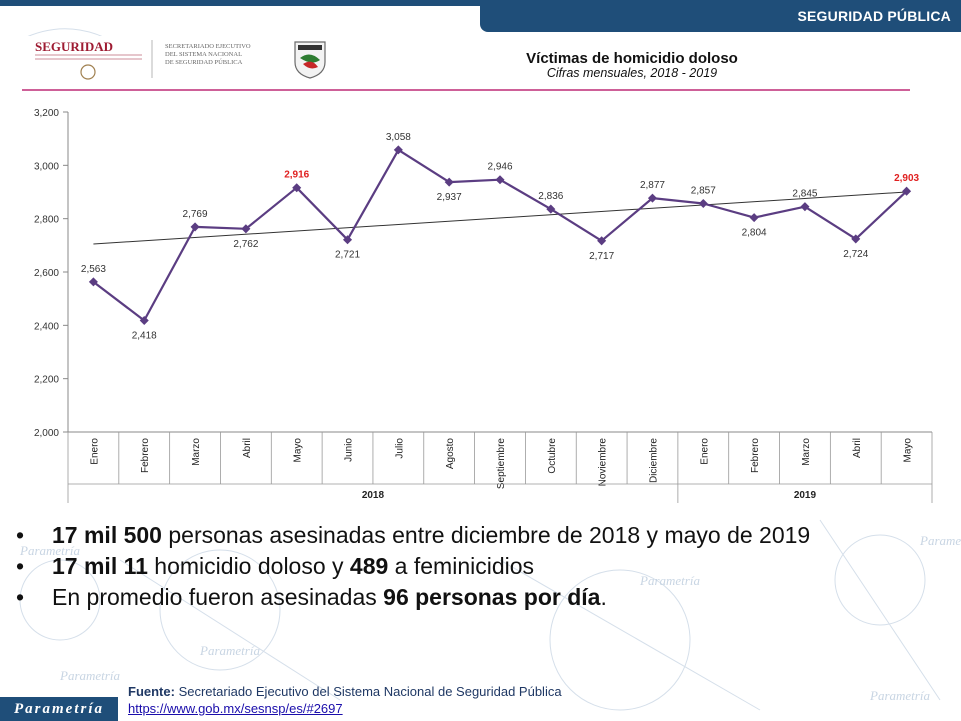 Image resolution: width=961 pixels, height=721 pixels. I want to click on x-tick-label: Septiembre, so click(501, 464).